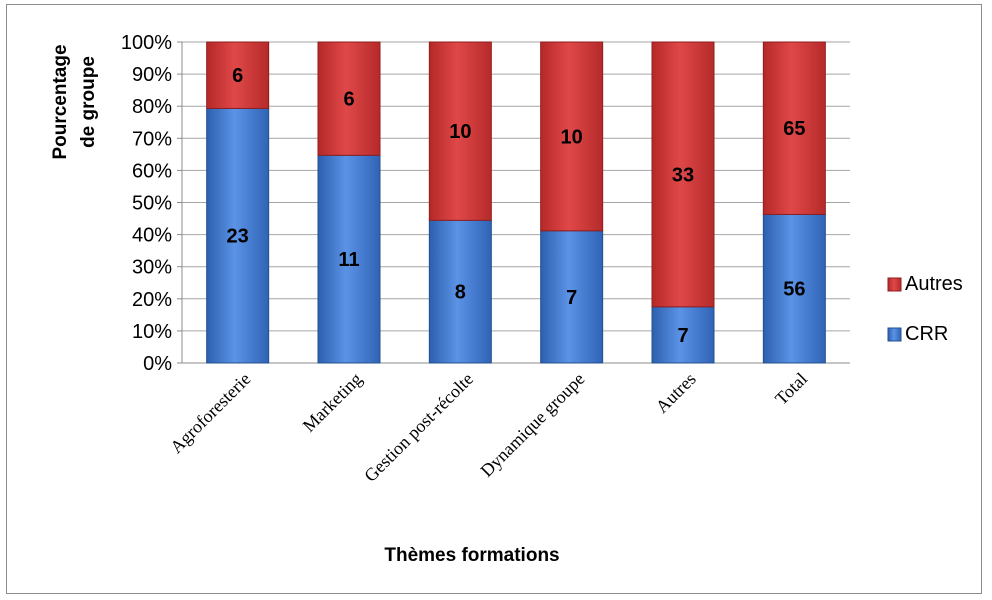  I want to click on y-axis-title-line: de groupe, so click(88, 102).